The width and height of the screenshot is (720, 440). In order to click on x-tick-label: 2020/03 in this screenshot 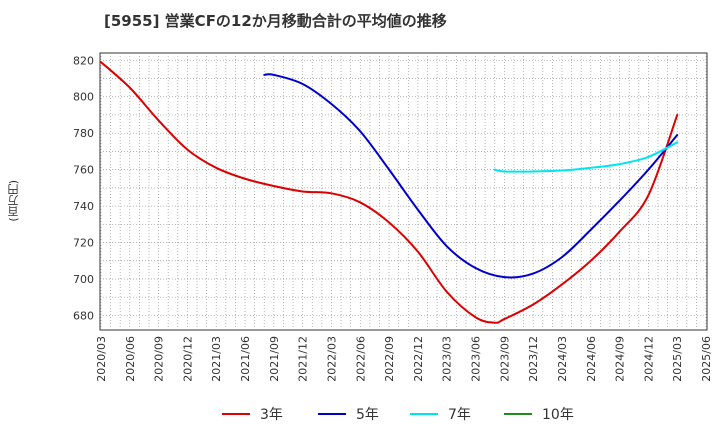, I will do `click(101, 359)`.